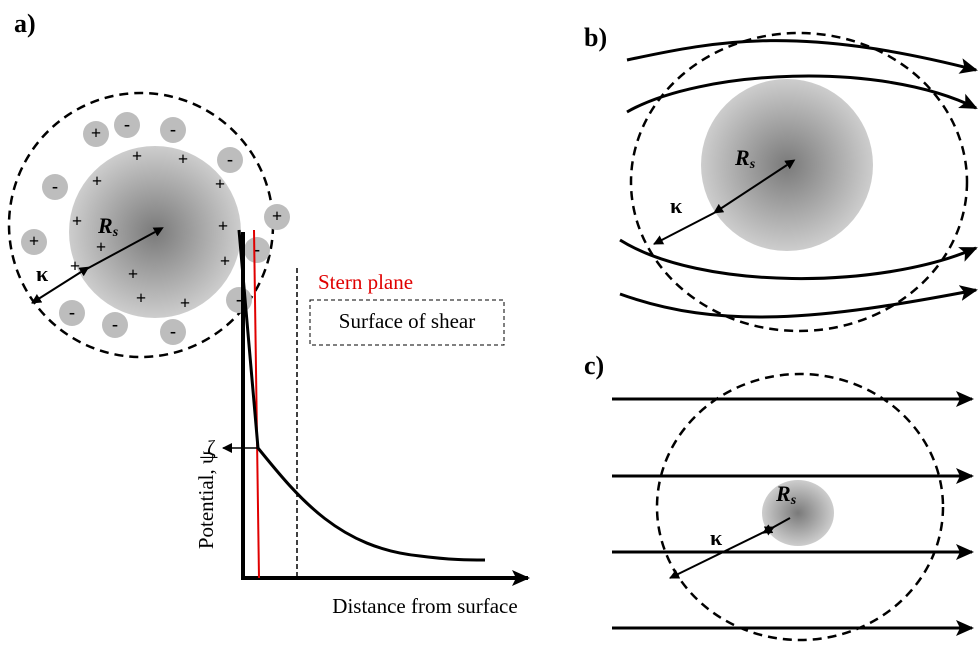 The height and width of the screenshot is (645, 979). I want to click on shear-legend-box, so click(407, 322).